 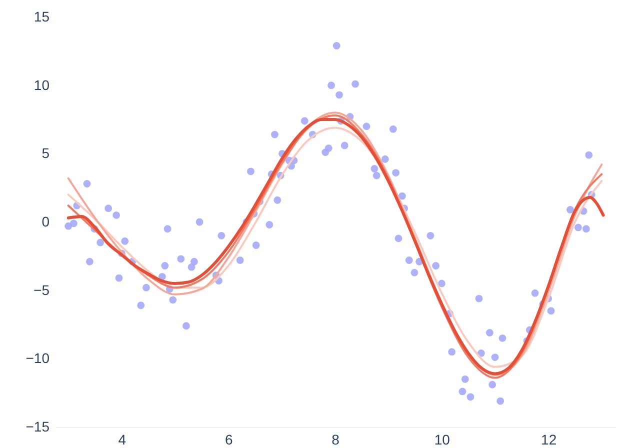 I want to click on y-tick-label: −5, so click(x=42, y=290).